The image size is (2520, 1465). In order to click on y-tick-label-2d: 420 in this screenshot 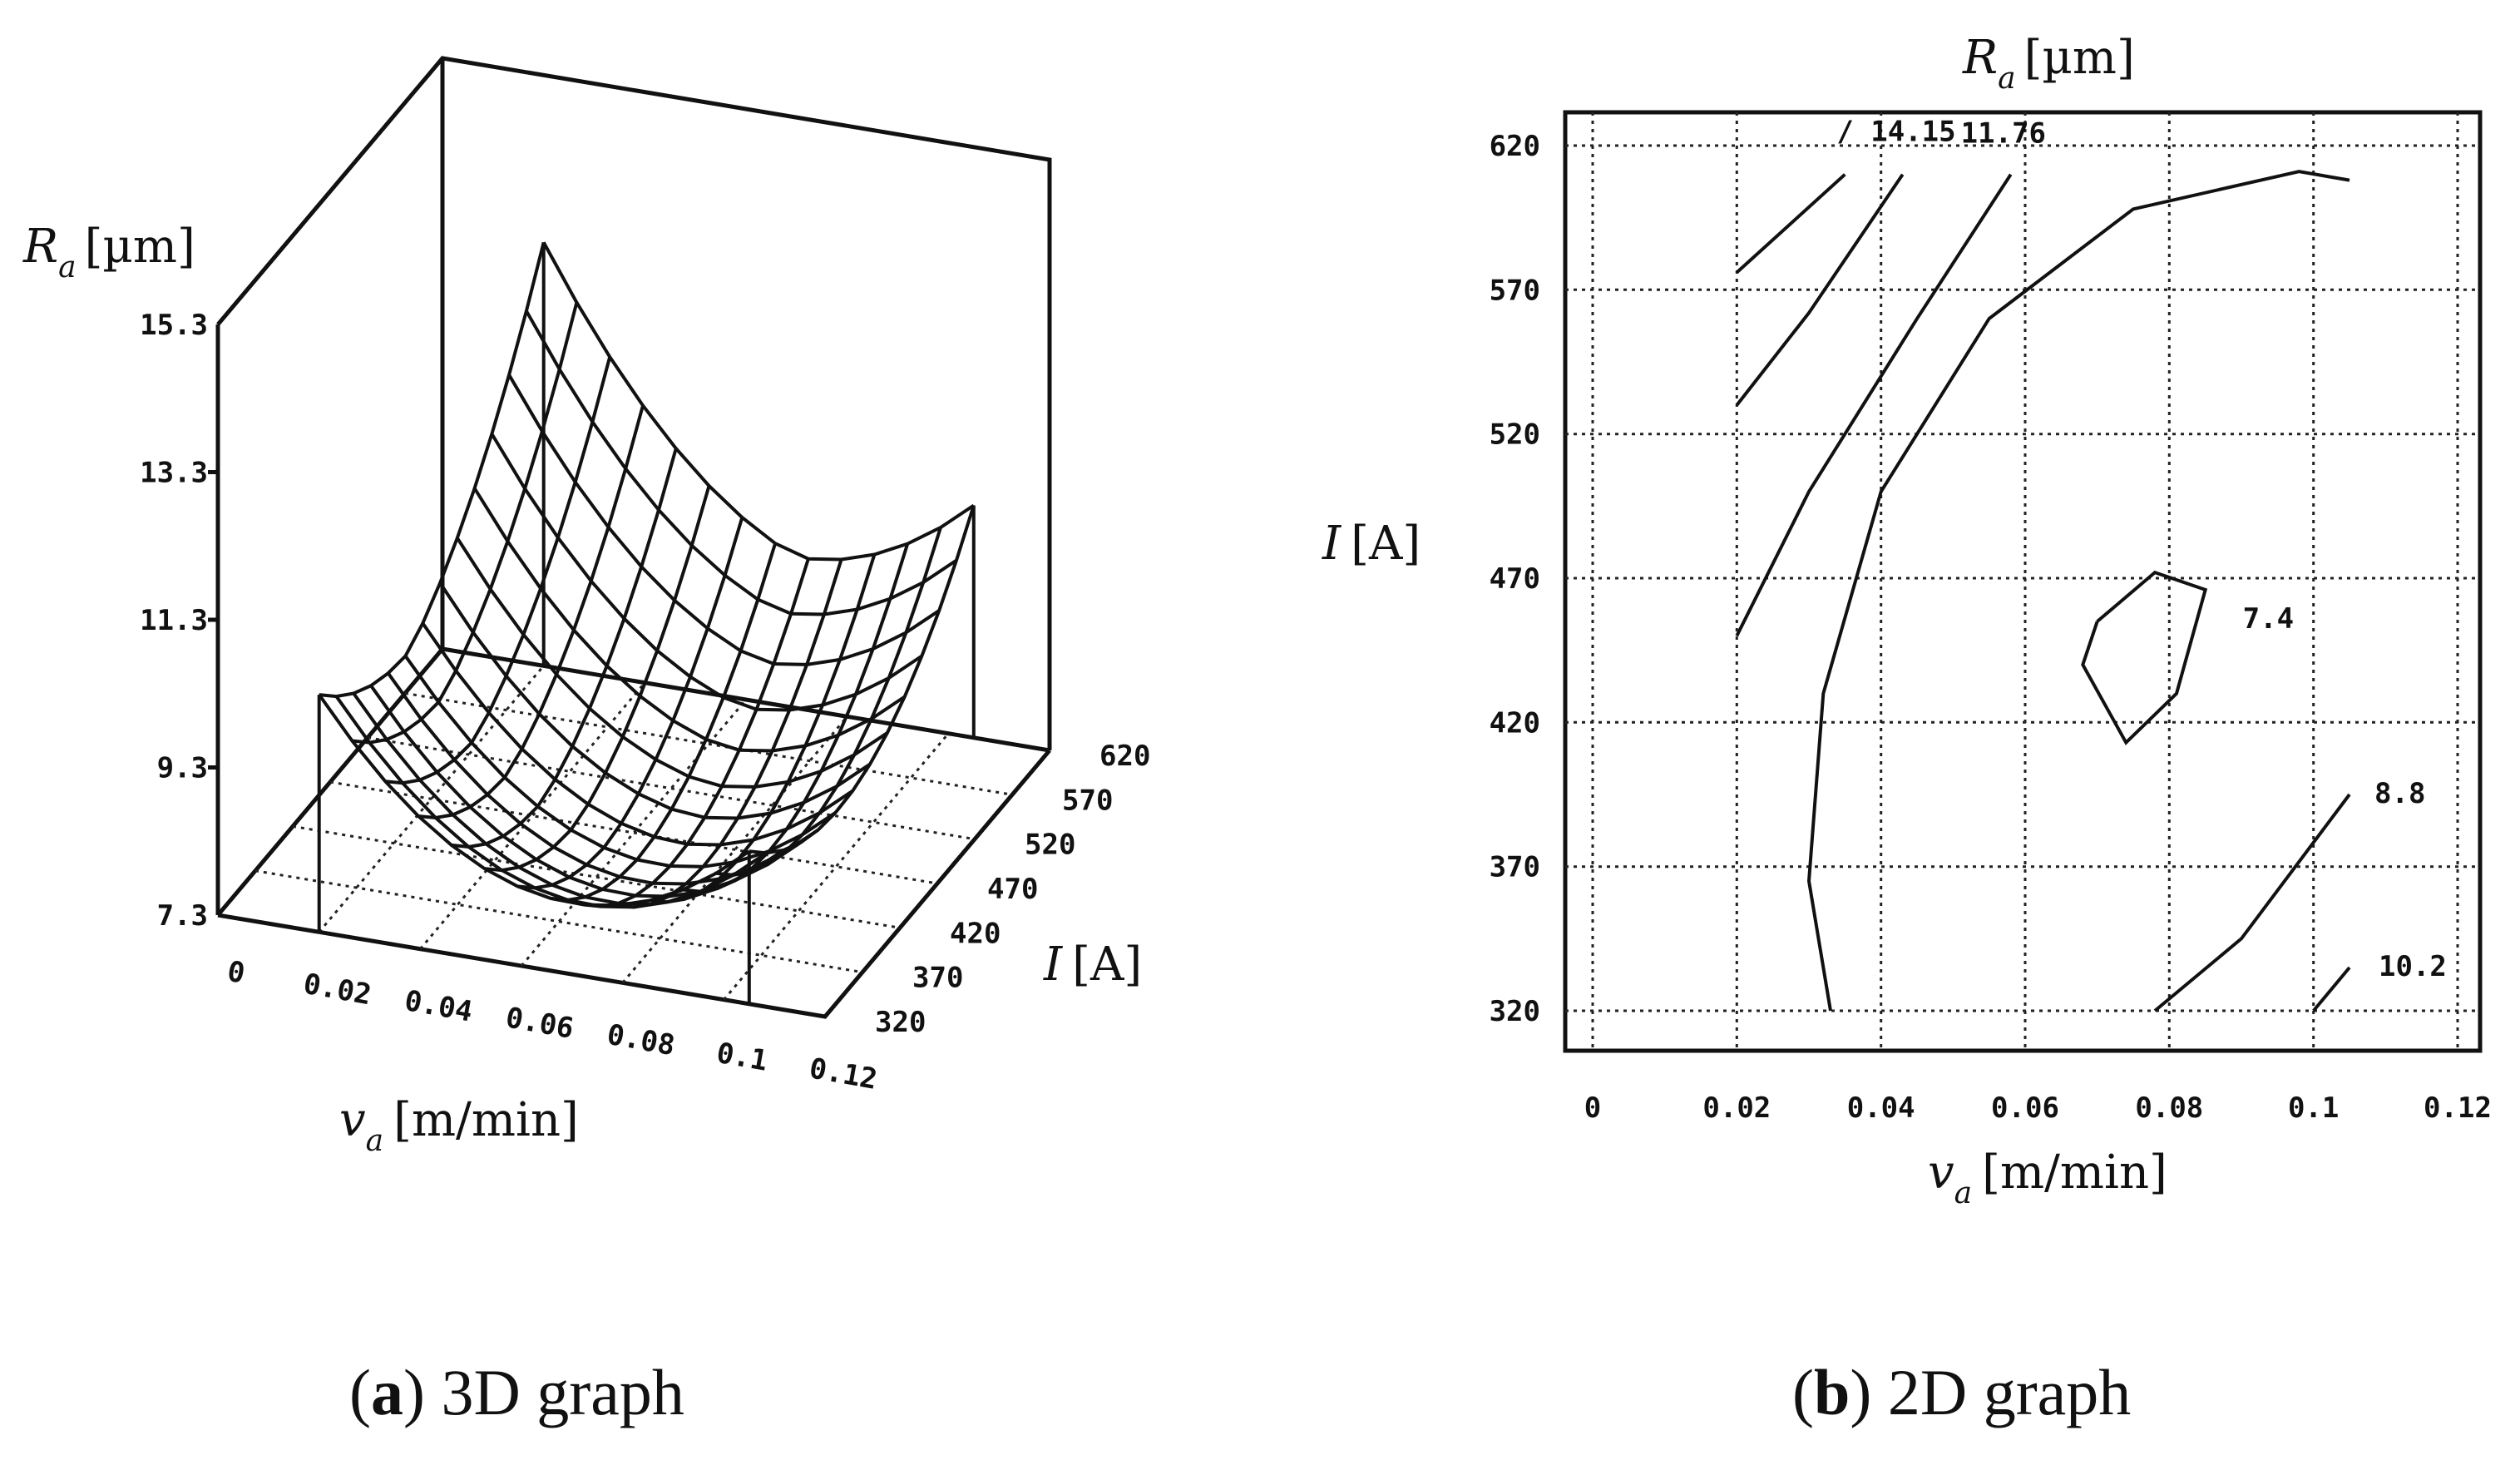, I will do `click(1515, 723)`.